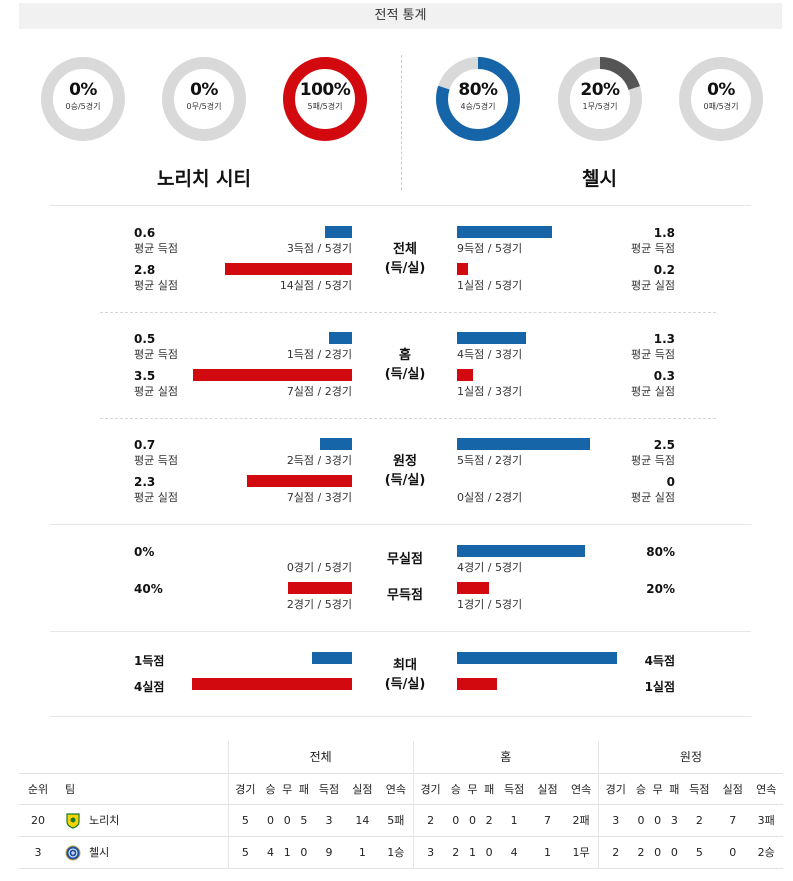 Image resolution: width=793 pixels, height=881 pixels. What do you see at coordinates (766, 820) in the screenshot?
I see `stat-cell: 3패` at bounding box center [766, 820].